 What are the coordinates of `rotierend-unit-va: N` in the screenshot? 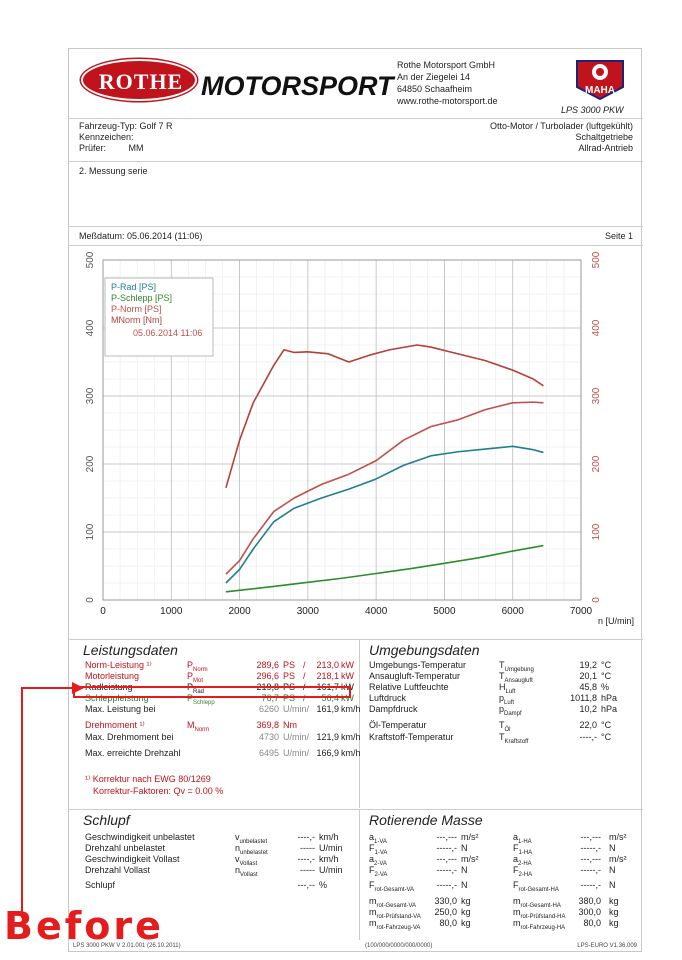 It's located at (464, 870).